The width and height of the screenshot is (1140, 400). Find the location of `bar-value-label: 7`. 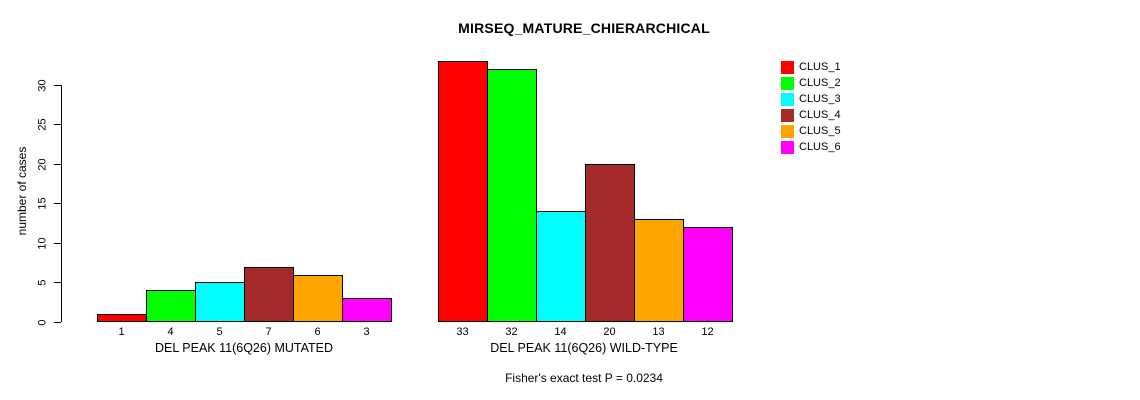

bar-value-label: 7 is located at coordinates (268, 332).